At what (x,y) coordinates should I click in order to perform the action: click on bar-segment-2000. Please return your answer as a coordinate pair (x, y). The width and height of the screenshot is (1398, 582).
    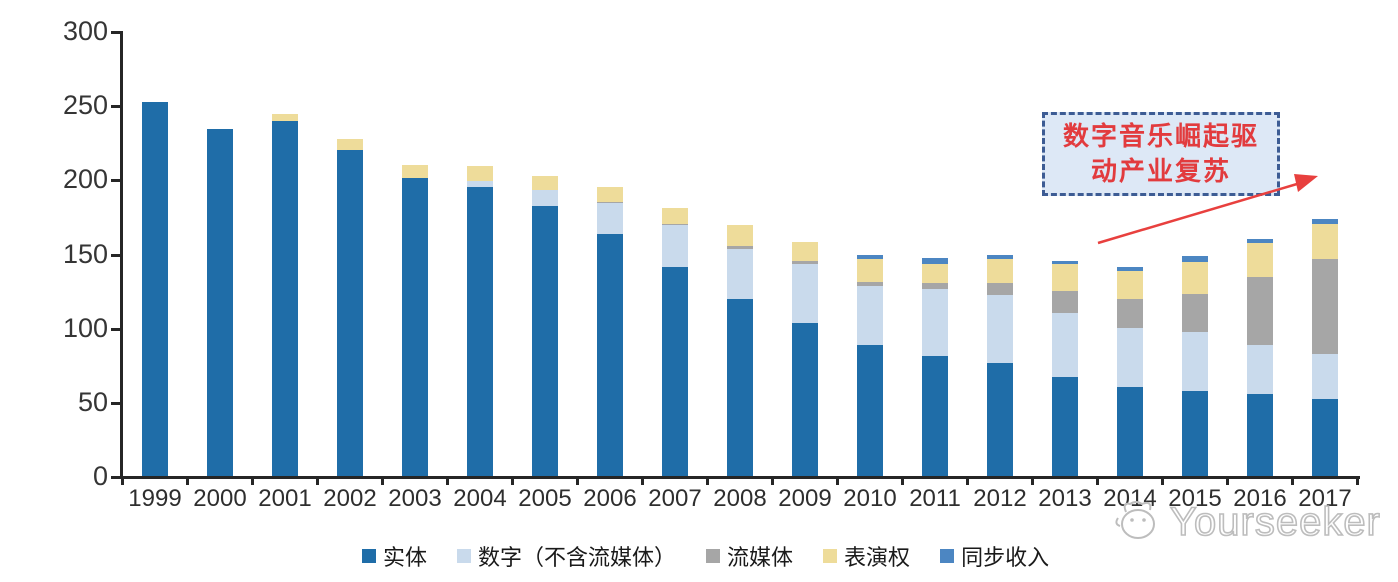
    Looking at the image, I should click on (220, 302).